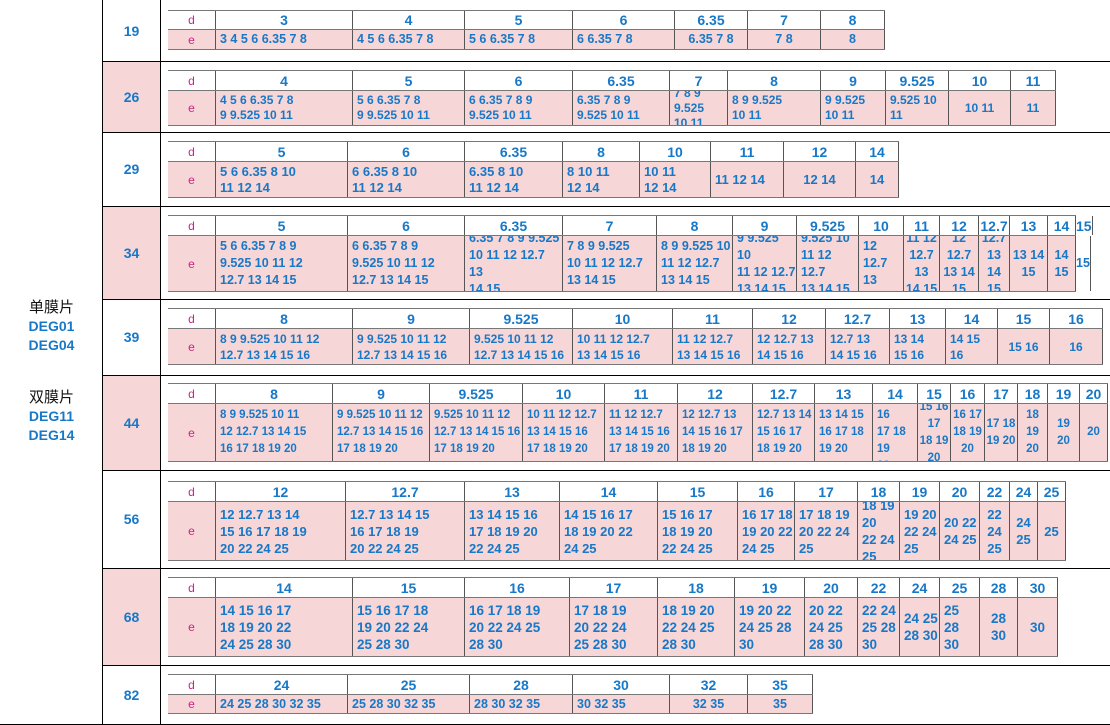  What do you see at coordinates (844, 393) in the screenshot?
I see `bore-d-value: 13` at bounding box center [844, 393].